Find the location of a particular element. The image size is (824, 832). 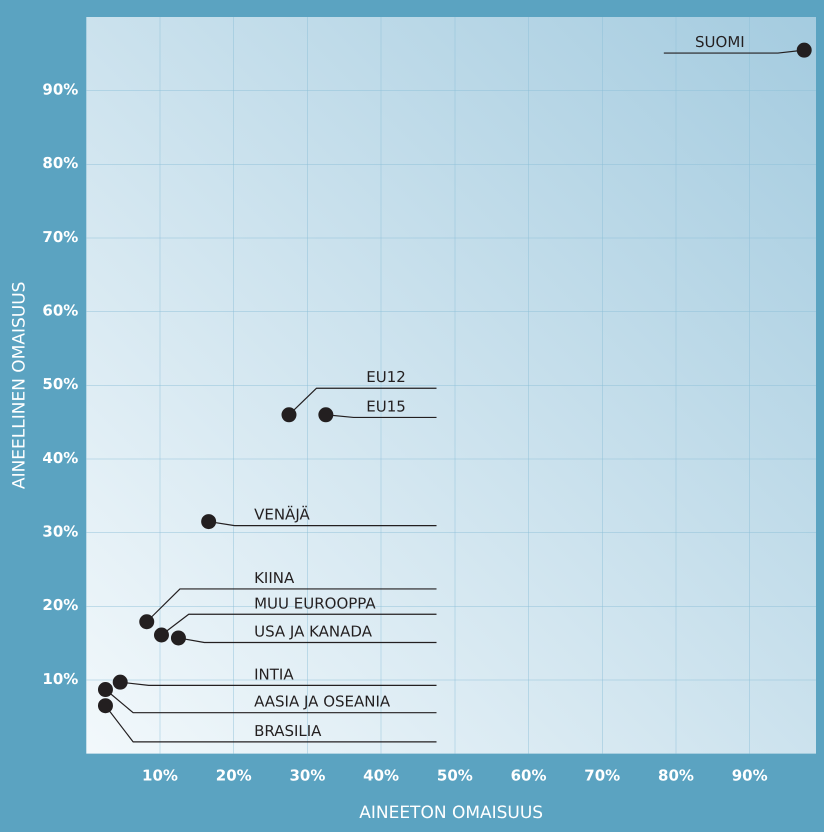

text: INTIA is located at coordinates (274, 674).